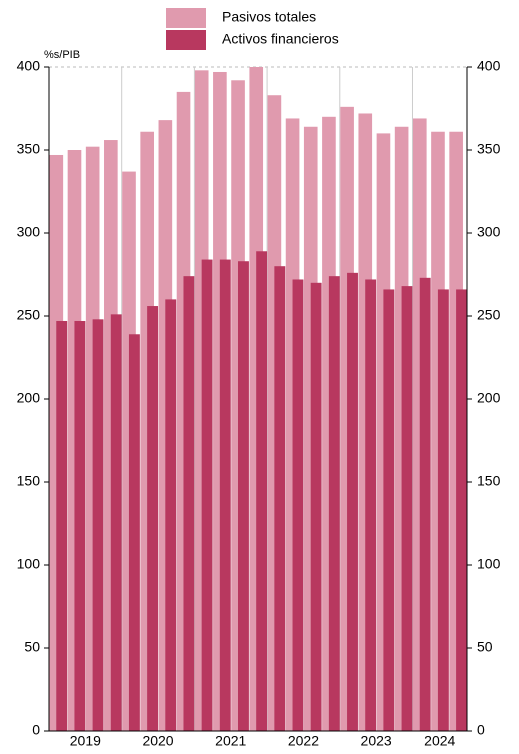 This screenshot has width=519, height=754. Describe the element at coordinates (489, 66) in the screenshot. I see `y2-tick-label: 400` at that location.